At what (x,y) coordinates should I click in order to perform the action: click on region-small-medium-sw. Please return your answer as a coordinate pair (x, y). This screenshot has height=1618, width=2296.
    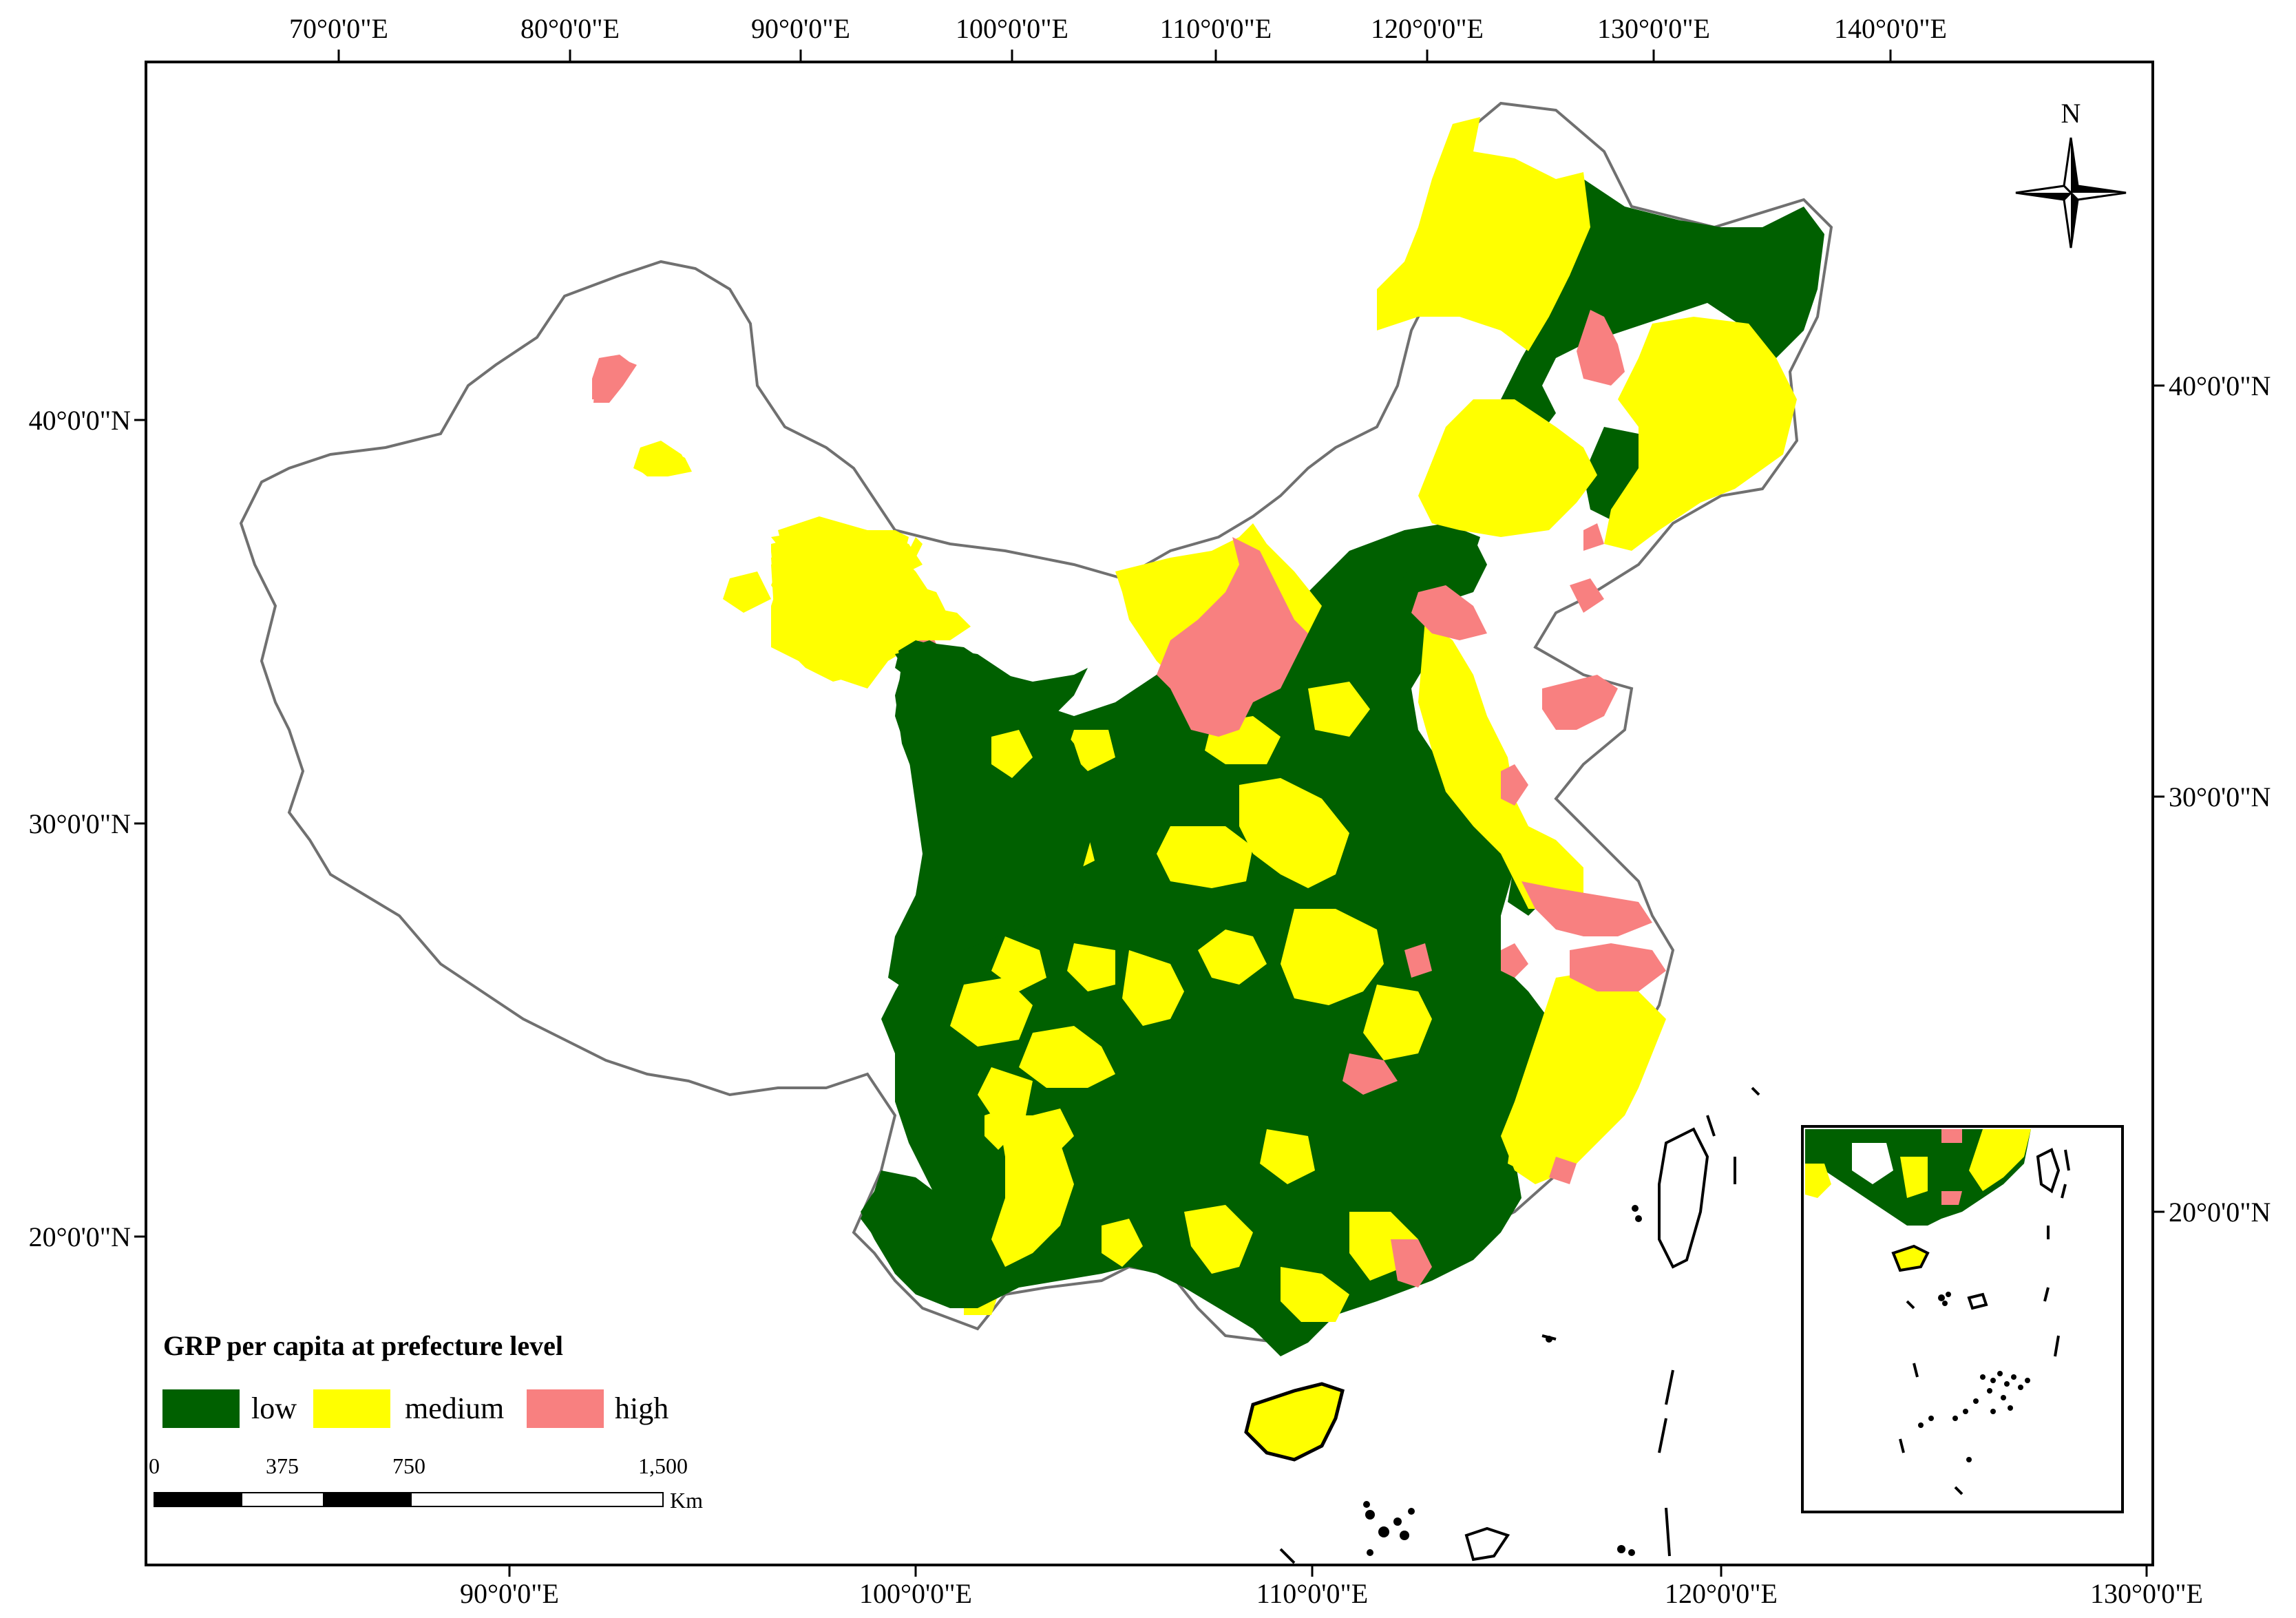
    Looking at the image, I should click on (1012, 754).